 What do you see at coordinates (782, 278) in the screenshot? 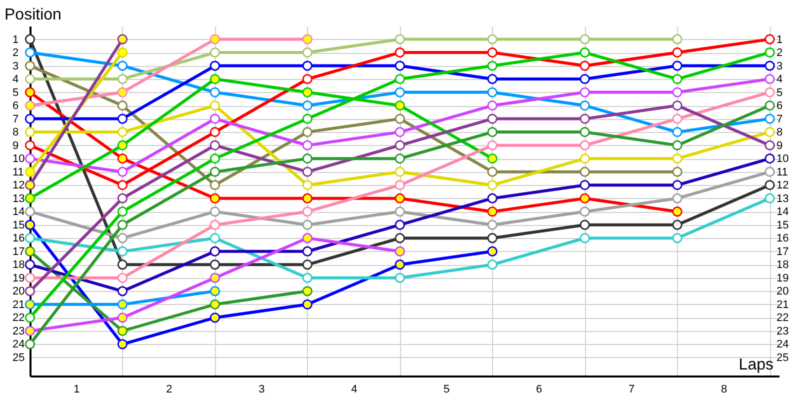
I see `y2-tick-label: 19` at bounding box center [782, 278].